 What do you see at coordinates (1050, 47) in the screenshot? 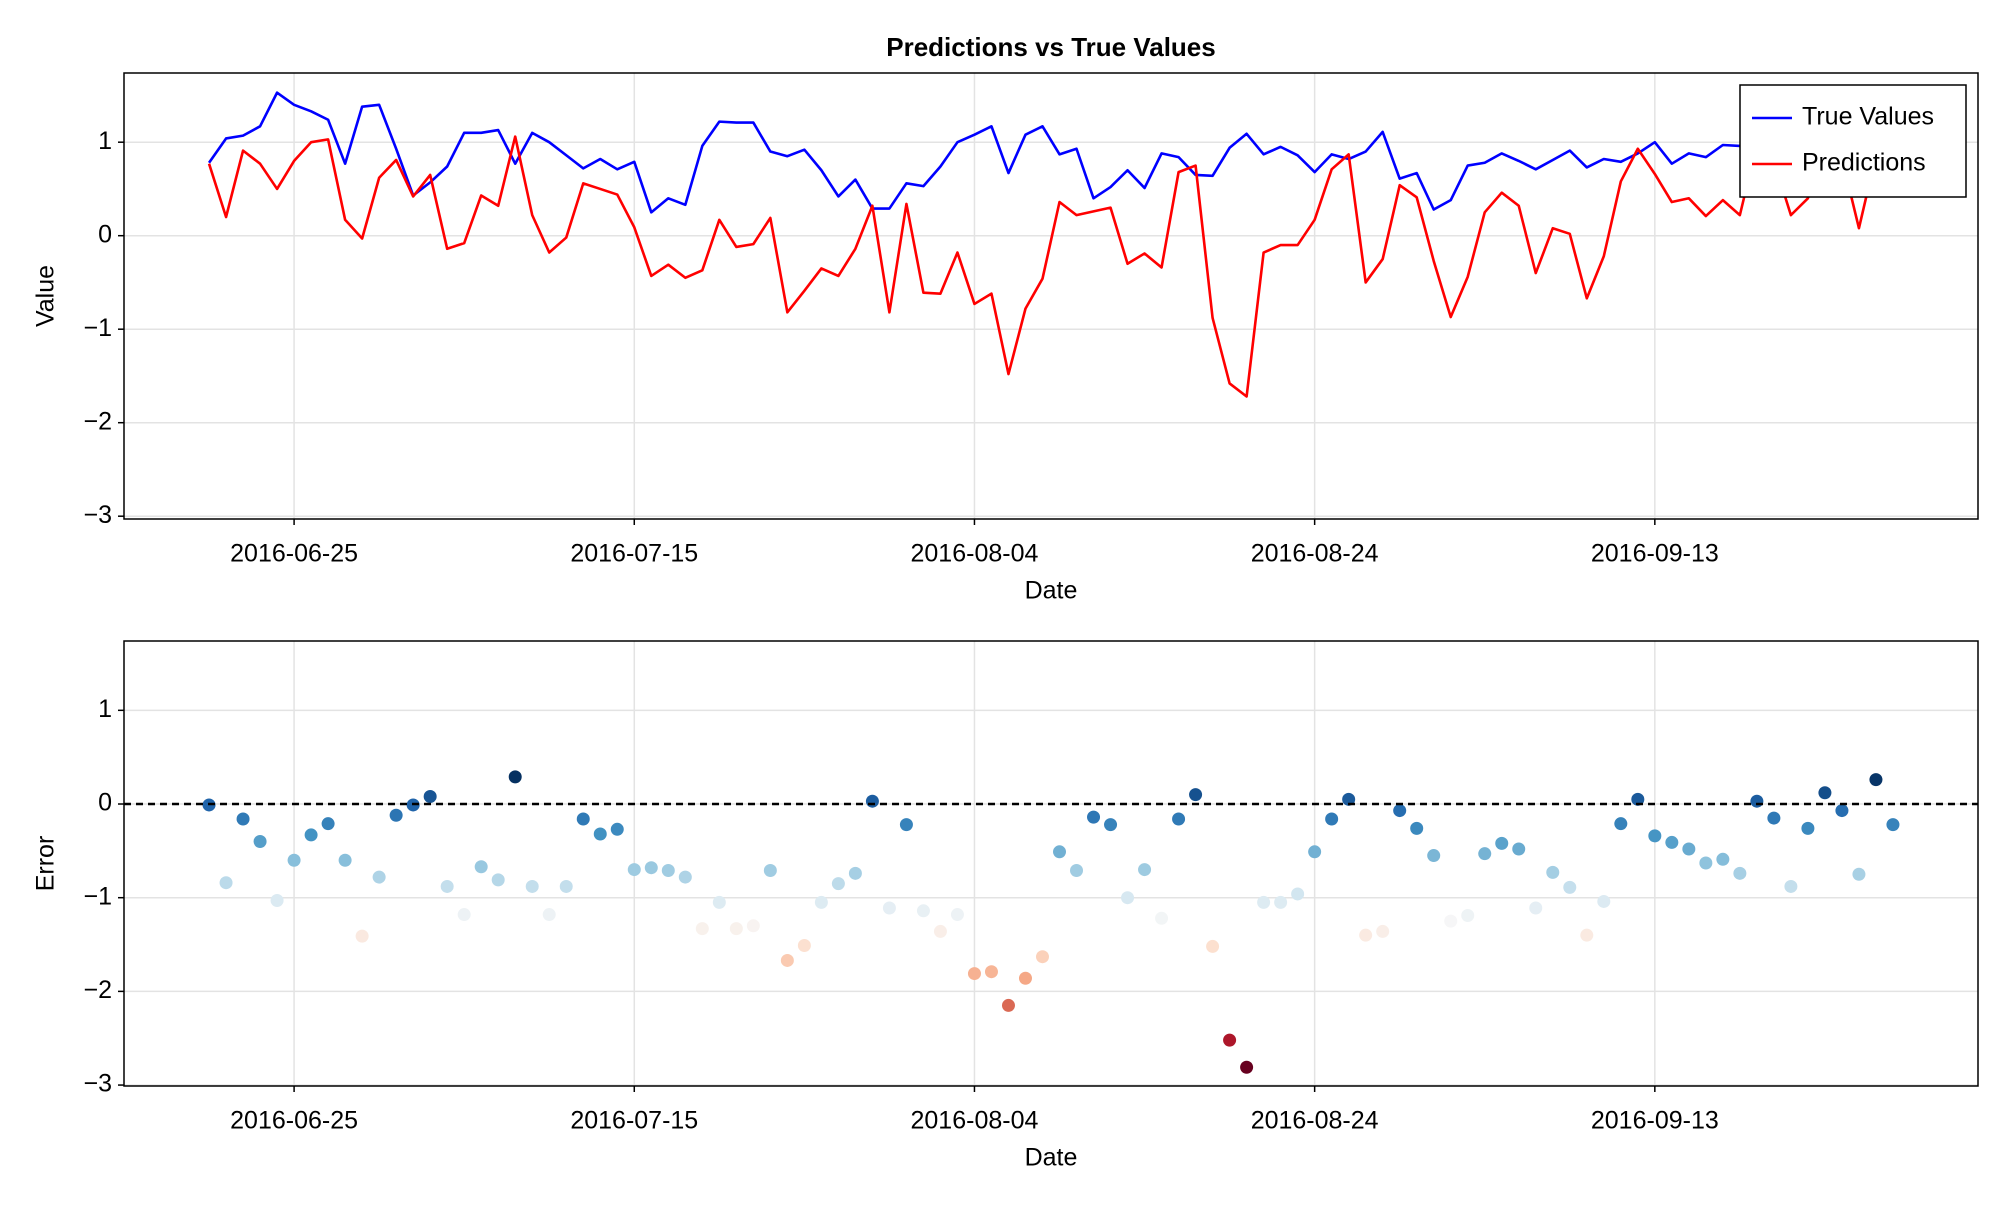
I see `chart-title: Predictions vs True Values` at bounding box center [1050, 47].